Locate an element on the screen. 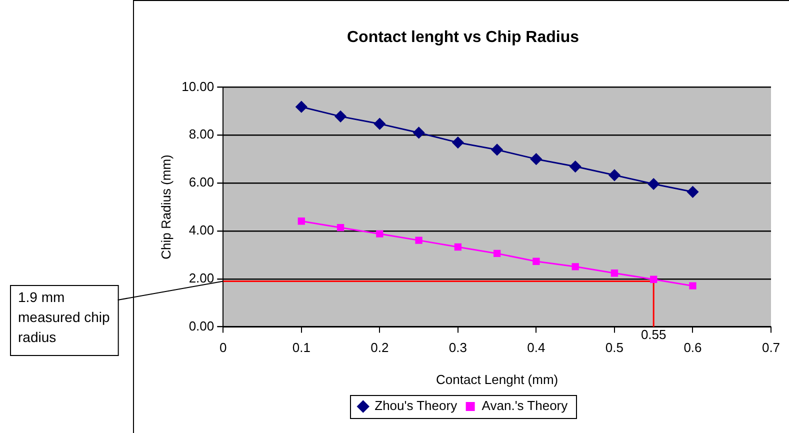  y-tick-label: 10.00 is located at coordinates (198, 86).